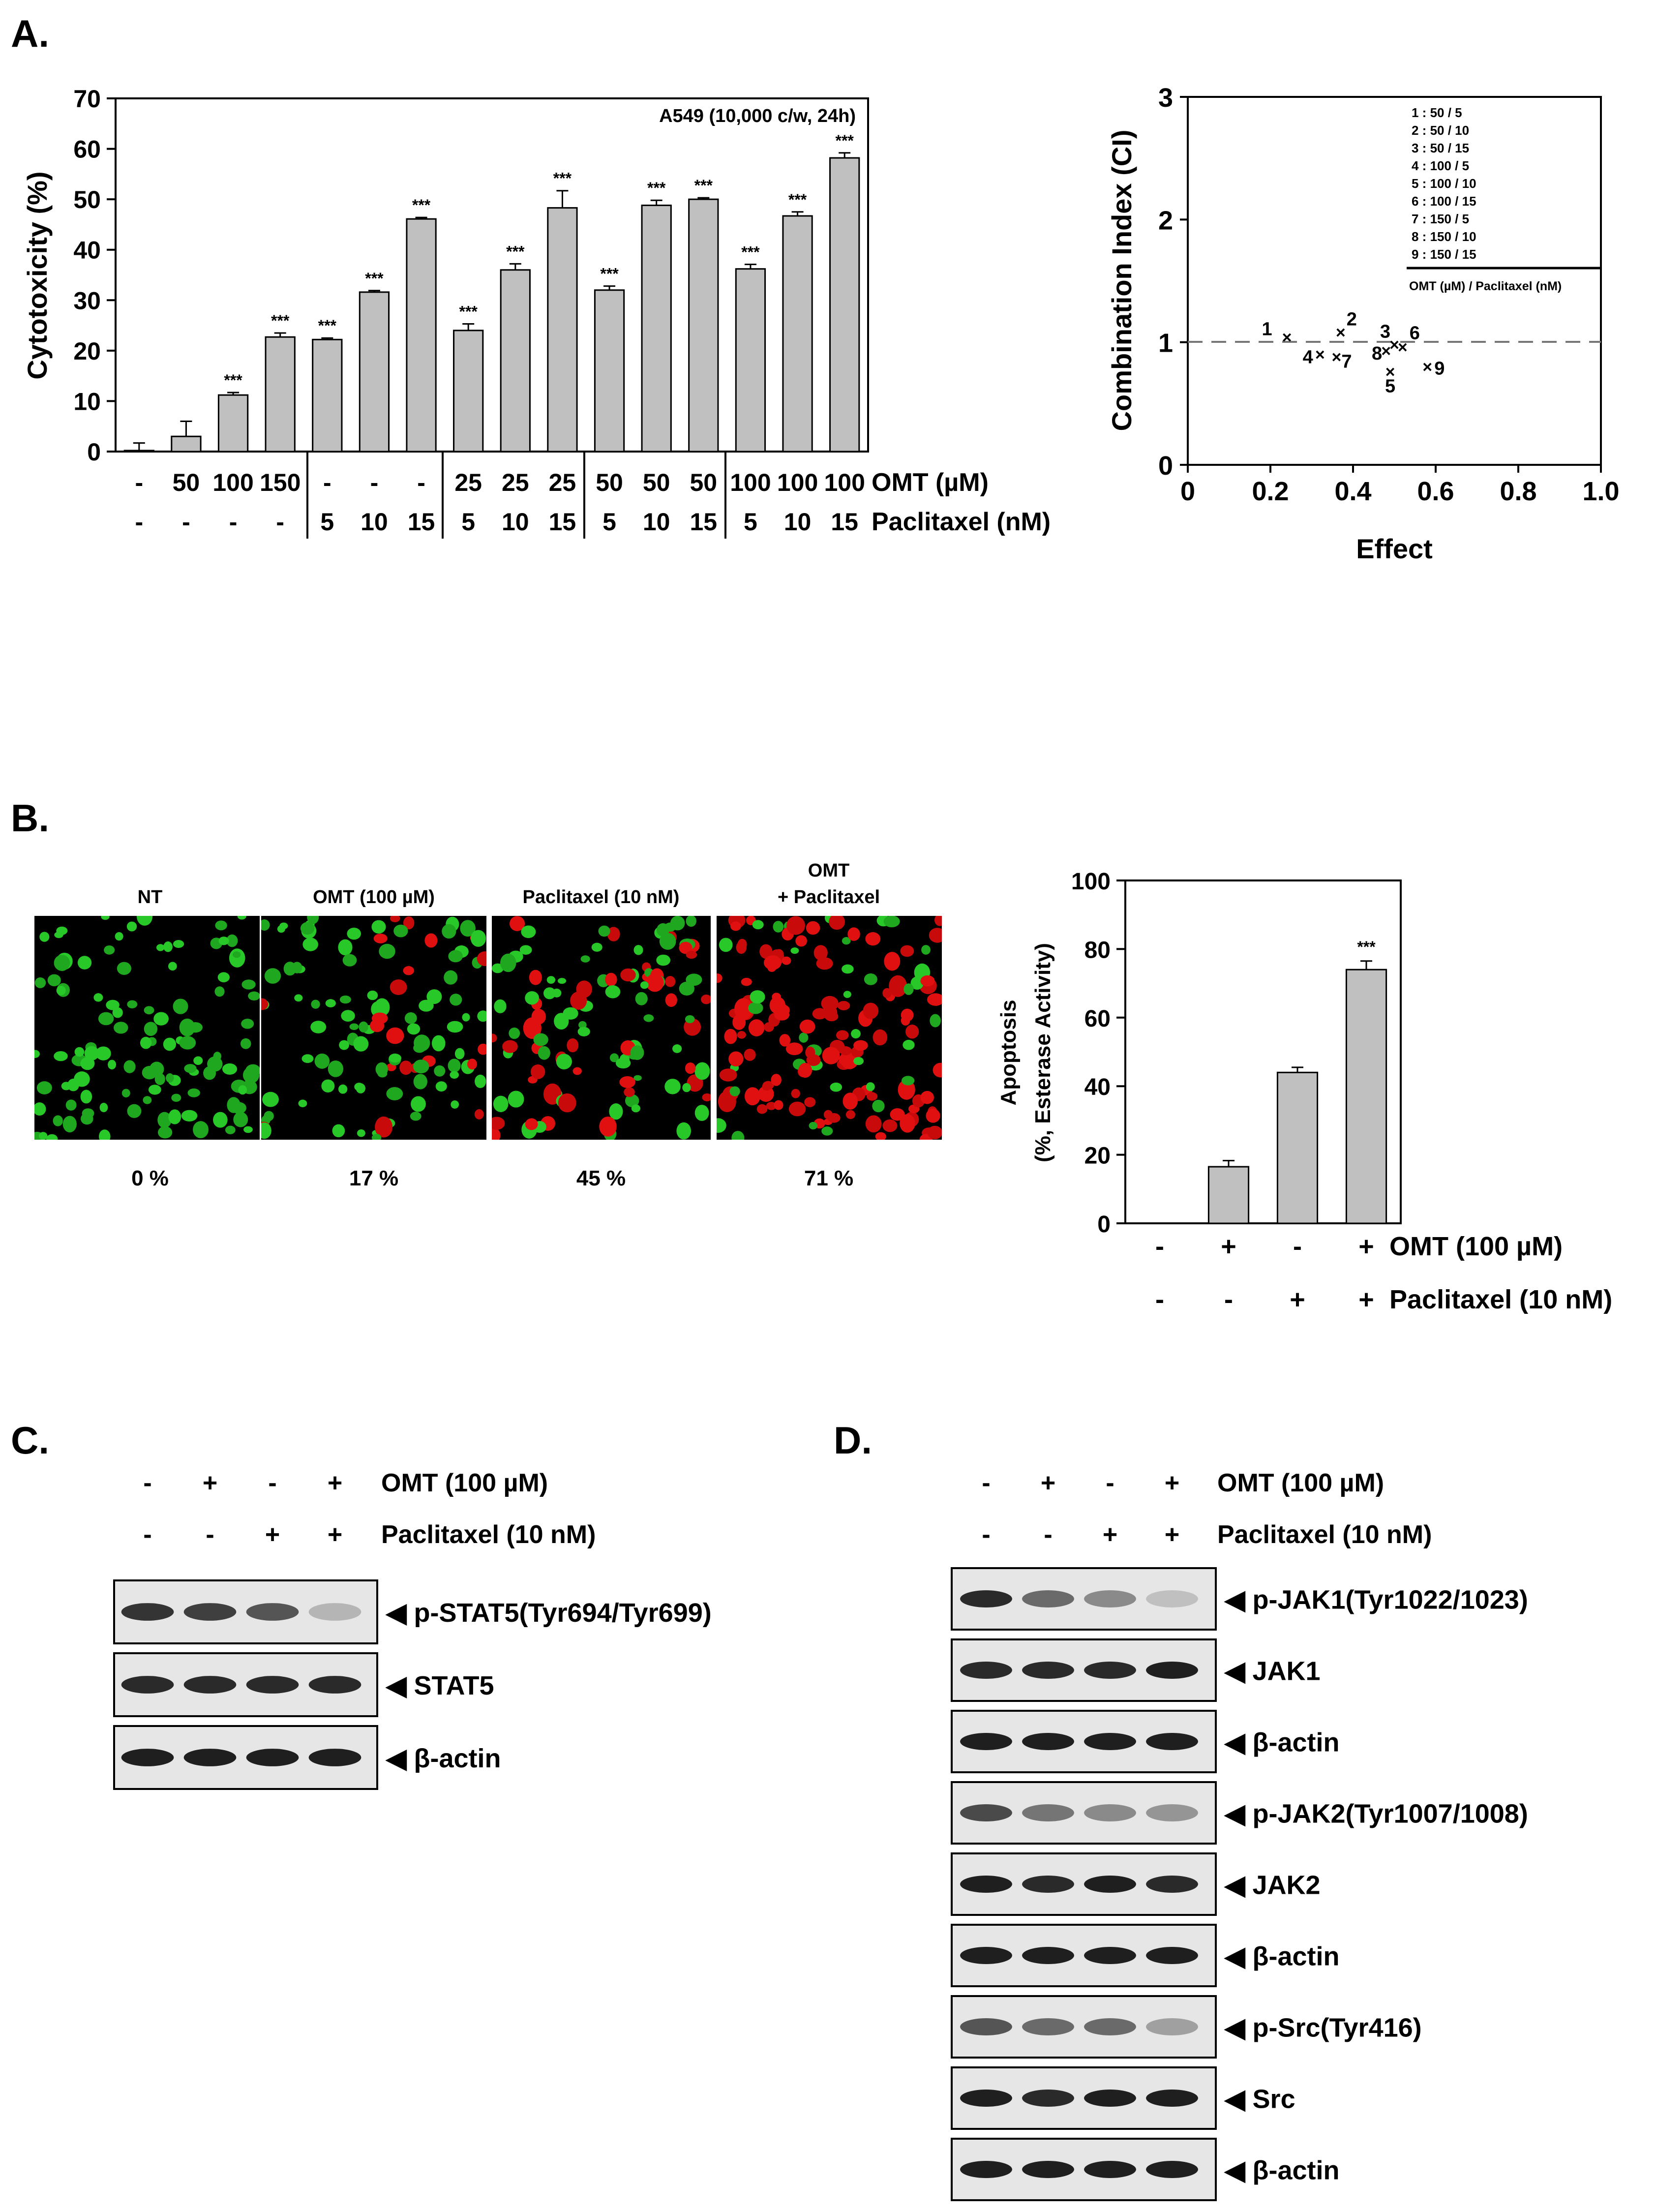 This screenshot has width=1656, height=2212. What do you see at coordinates (1172, 1534) in the screenshot?
I see `paclitaxel-sign: +` at bounding box center [1172, 1534].